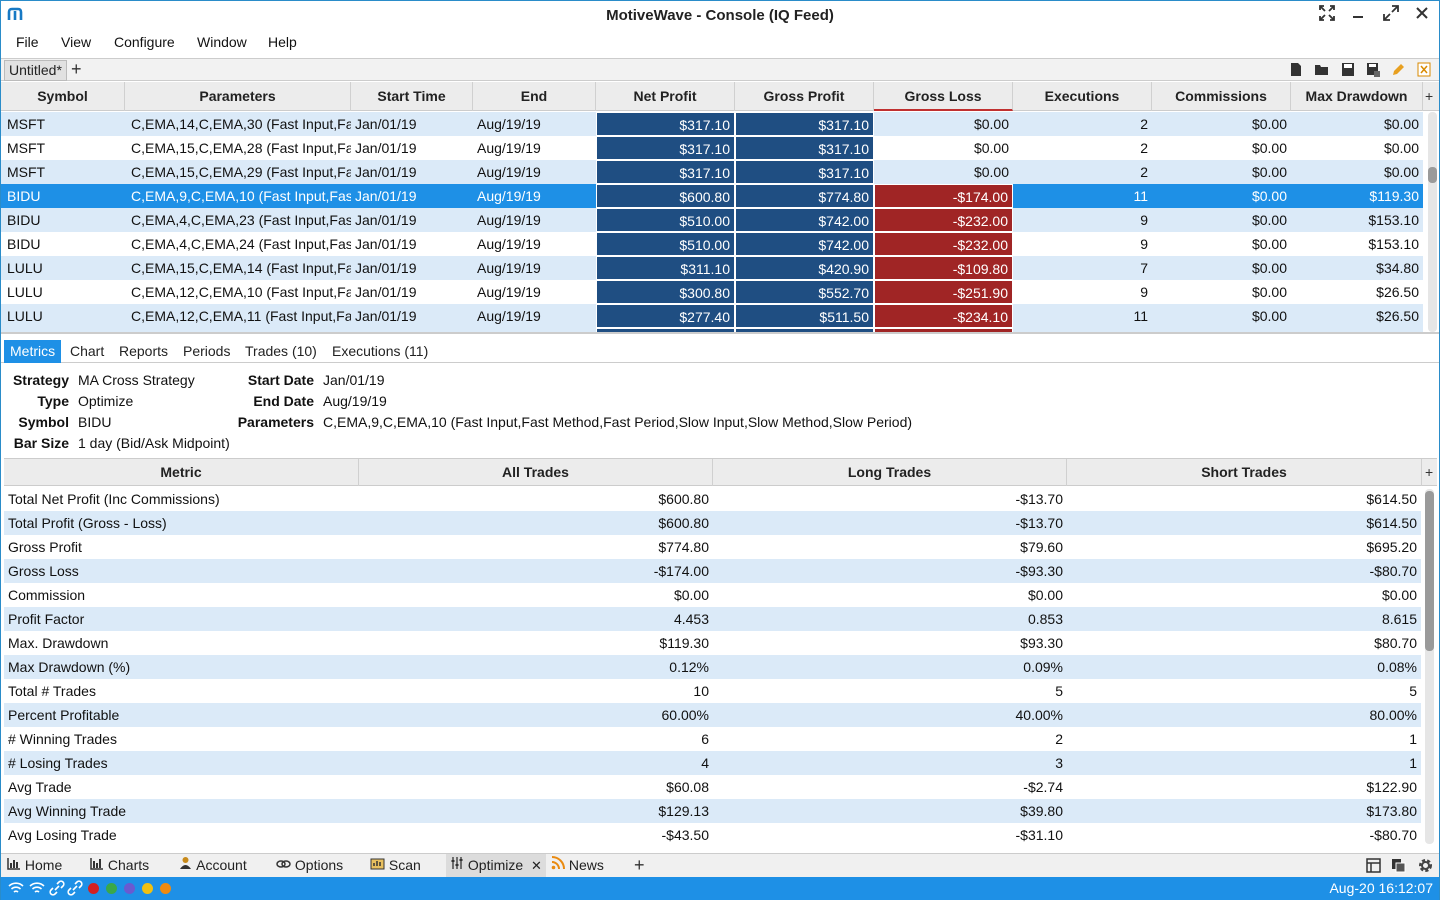 The image size is (1440, 900). I want to click on status-dot-orange, so click(165, 888).